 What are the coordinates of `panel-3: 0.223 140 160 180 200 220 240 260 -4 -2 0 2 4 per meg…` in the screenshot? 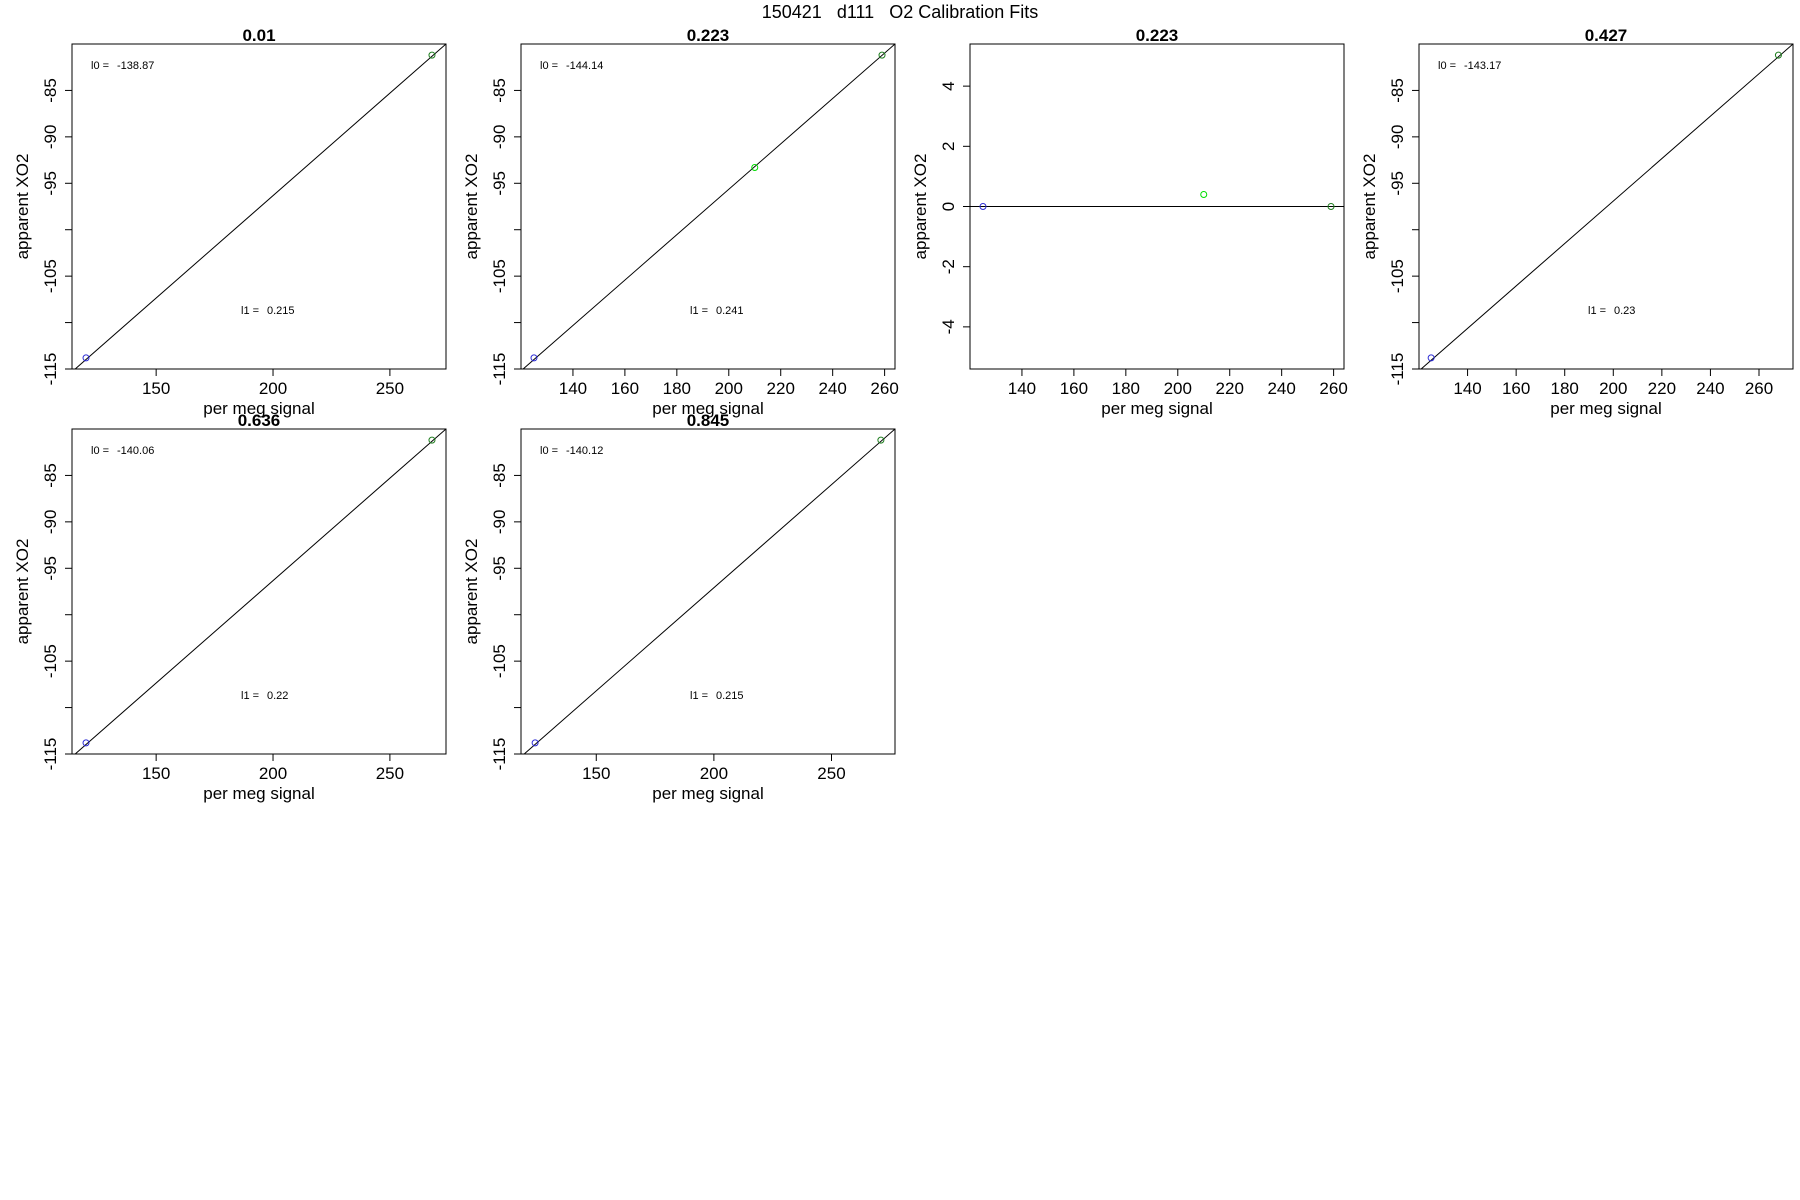 It's located at (1129, 222).